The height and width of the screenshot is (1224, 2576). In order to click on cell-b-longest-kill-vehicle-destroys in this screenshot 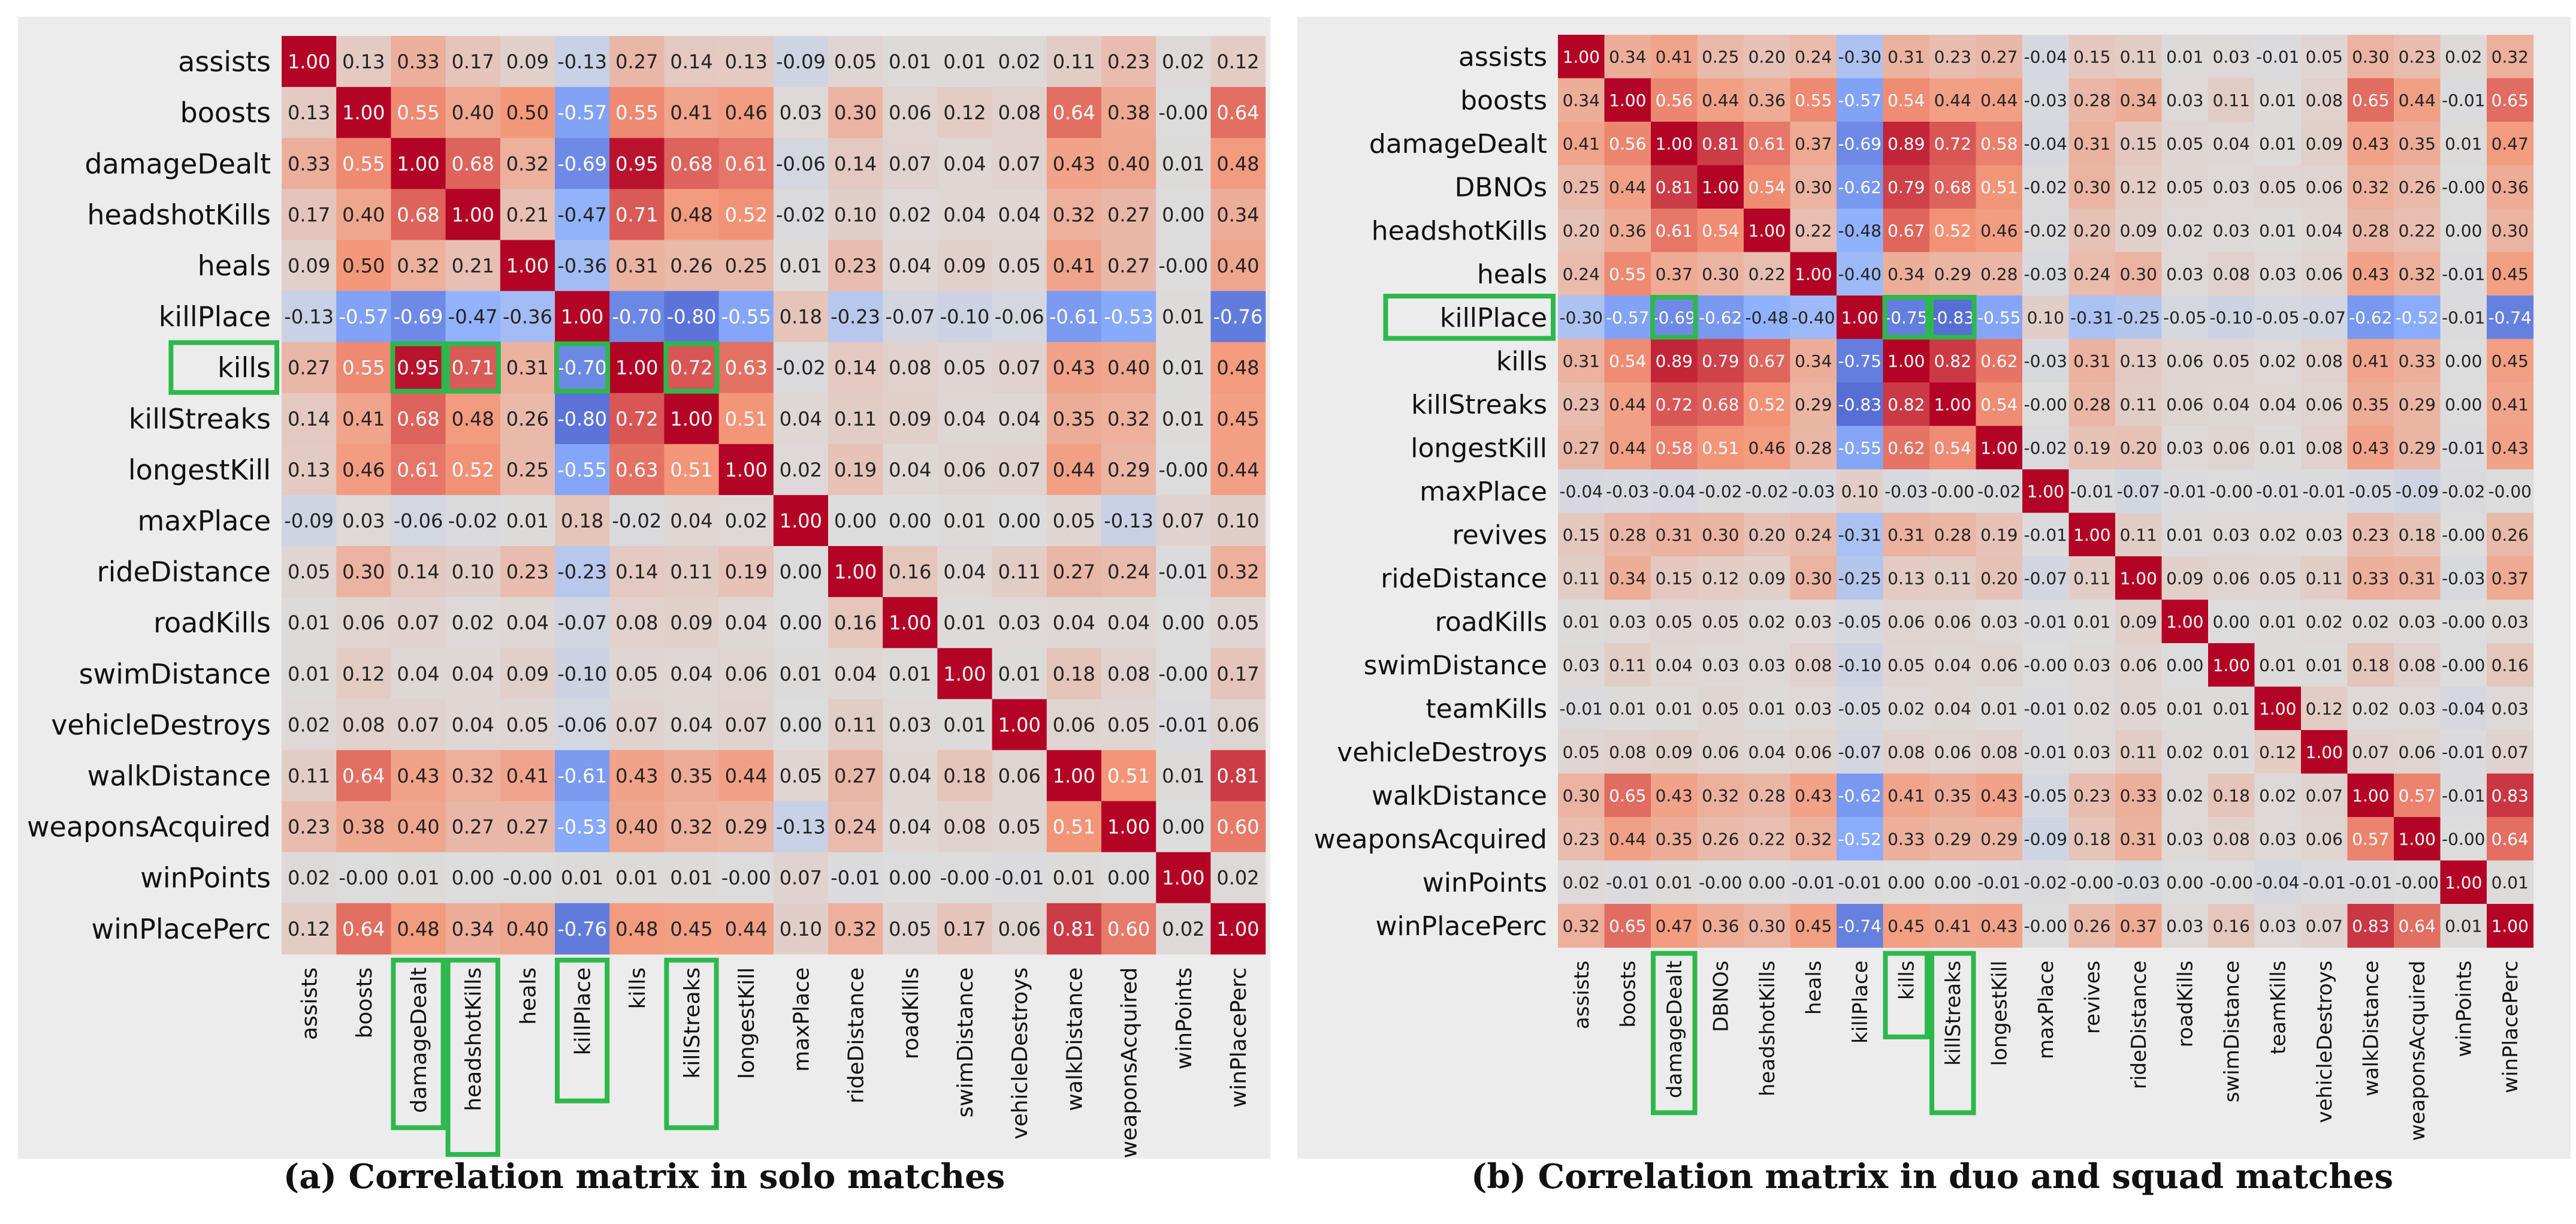, I will do `click(2325, 448)`.